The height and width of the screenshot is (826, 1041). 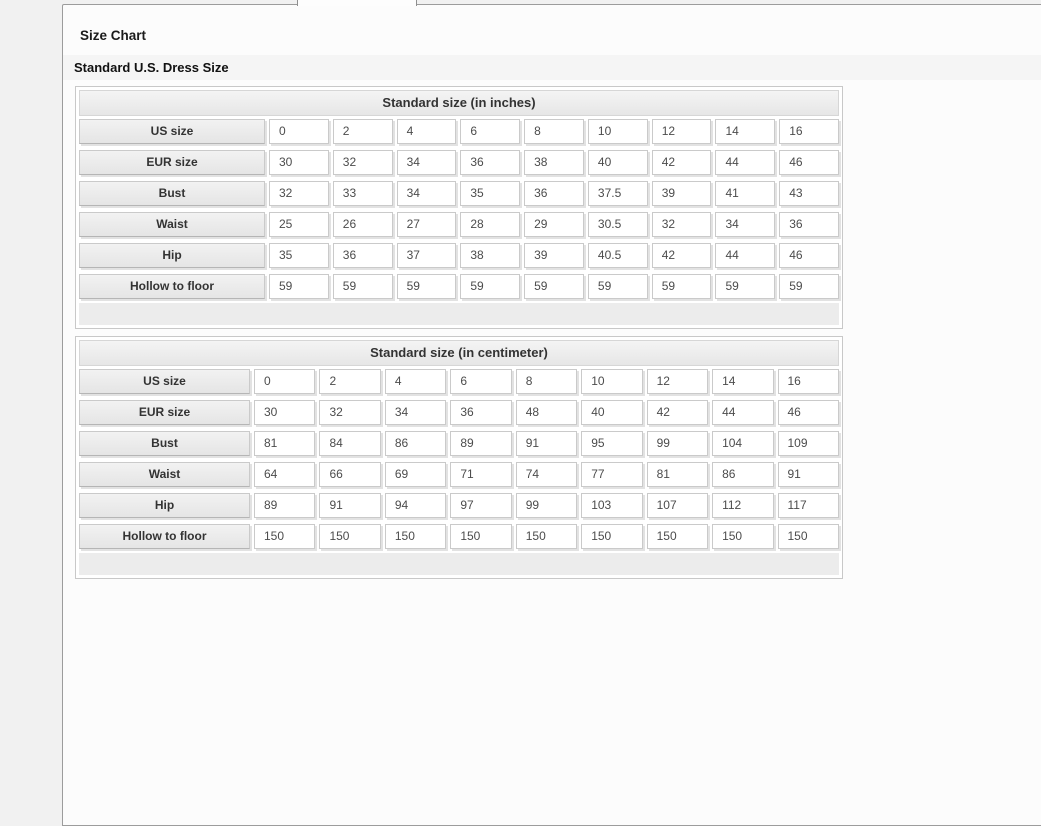 What do you see at coordinates (164, 474) in the screenshot?
I see `row-label: Waist` at bounding box center [164, 474].